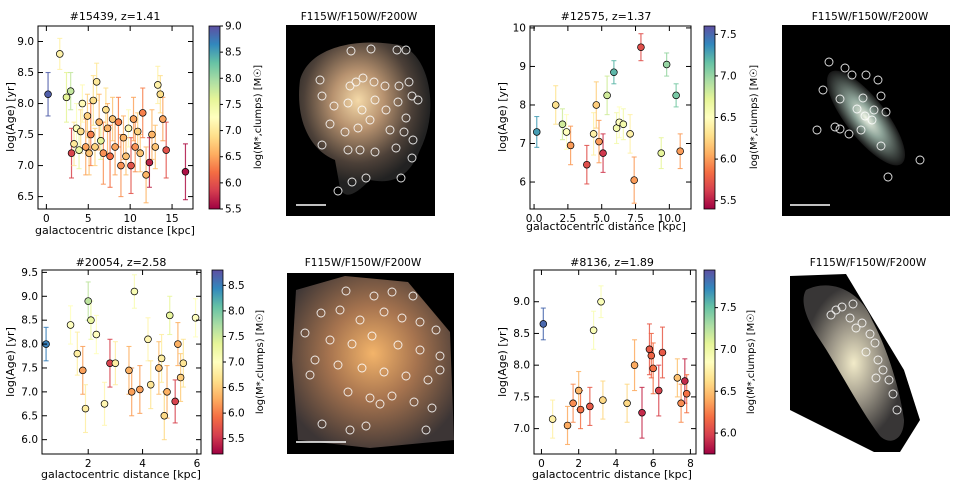  What do you see at coordinates (29, 392) in the screenshot?
I see `y-tick-label: 7.0` at bounding box center [29, 392].